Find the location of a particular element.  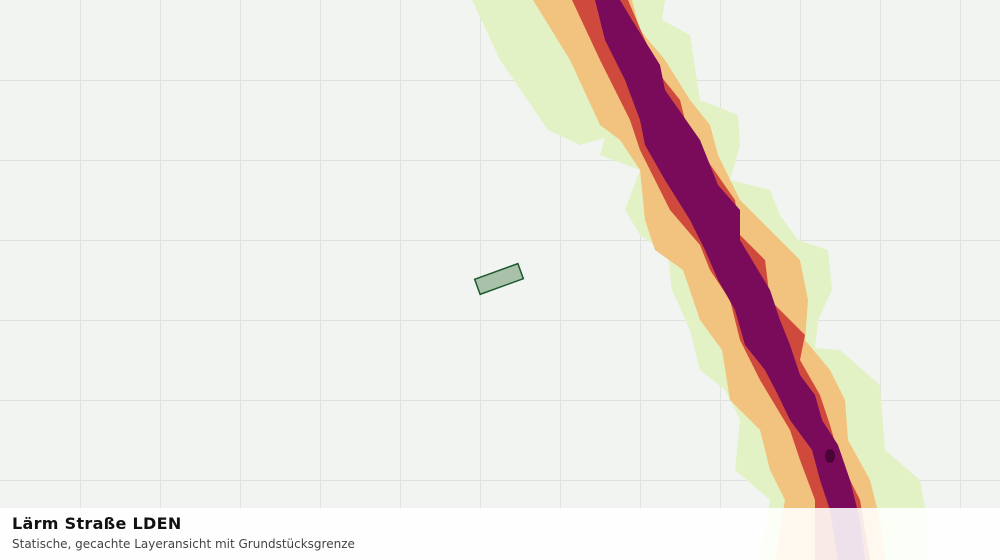

layer-title: Lärm Straße LDEN is located at coordinates (97, 523).